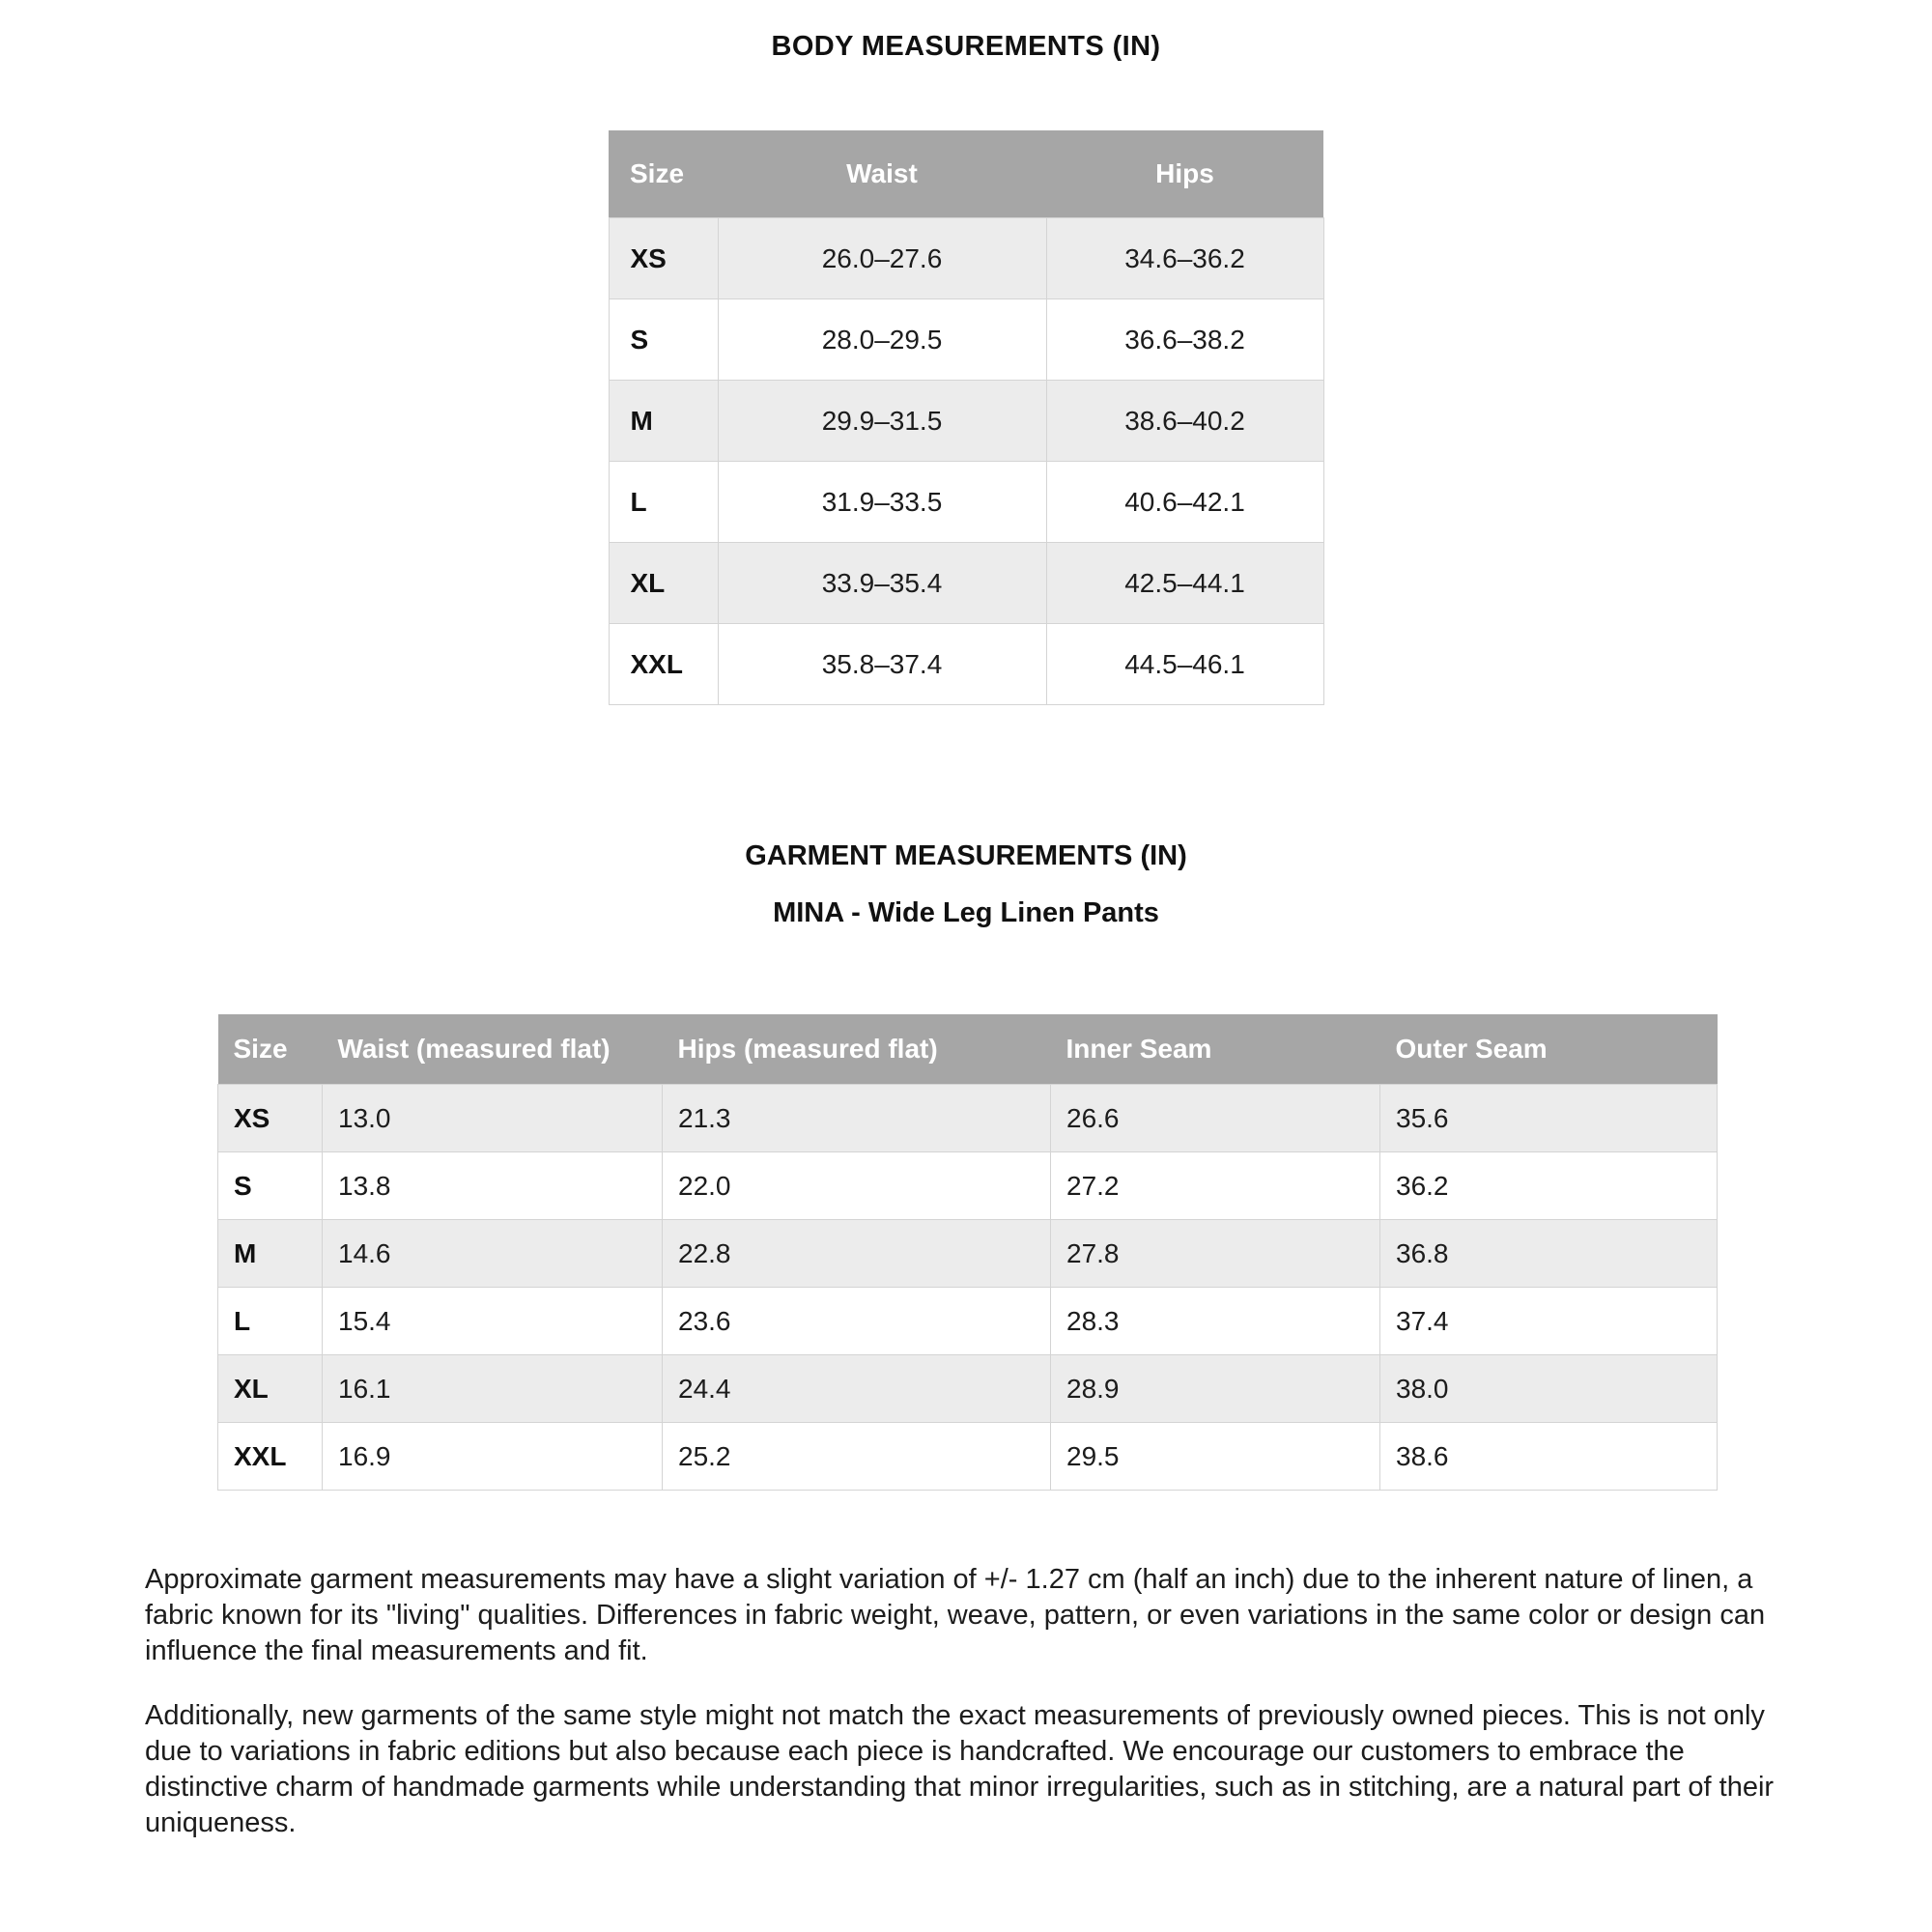 This screenshot has width=1932, height=1932. I want to click on inner-seam-cell: 27.2, so click(1215, 1185).